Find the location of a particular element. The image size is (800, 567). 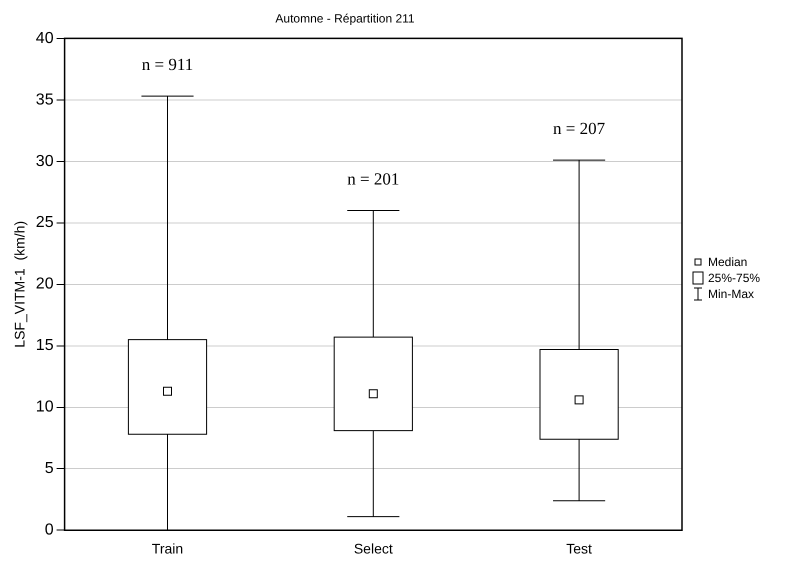

chart-title: Automne - Répartition 211 is located at coordinates (345, 19).